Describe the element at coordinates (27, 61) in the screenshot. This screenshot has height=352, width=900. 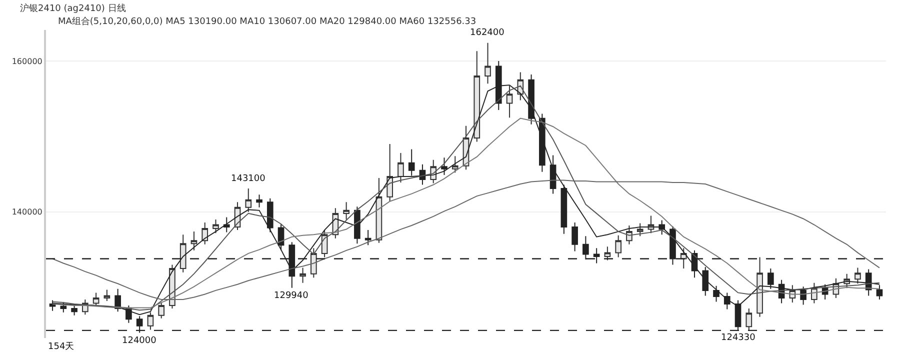
I see `y-tick-label: 160000` at that location.